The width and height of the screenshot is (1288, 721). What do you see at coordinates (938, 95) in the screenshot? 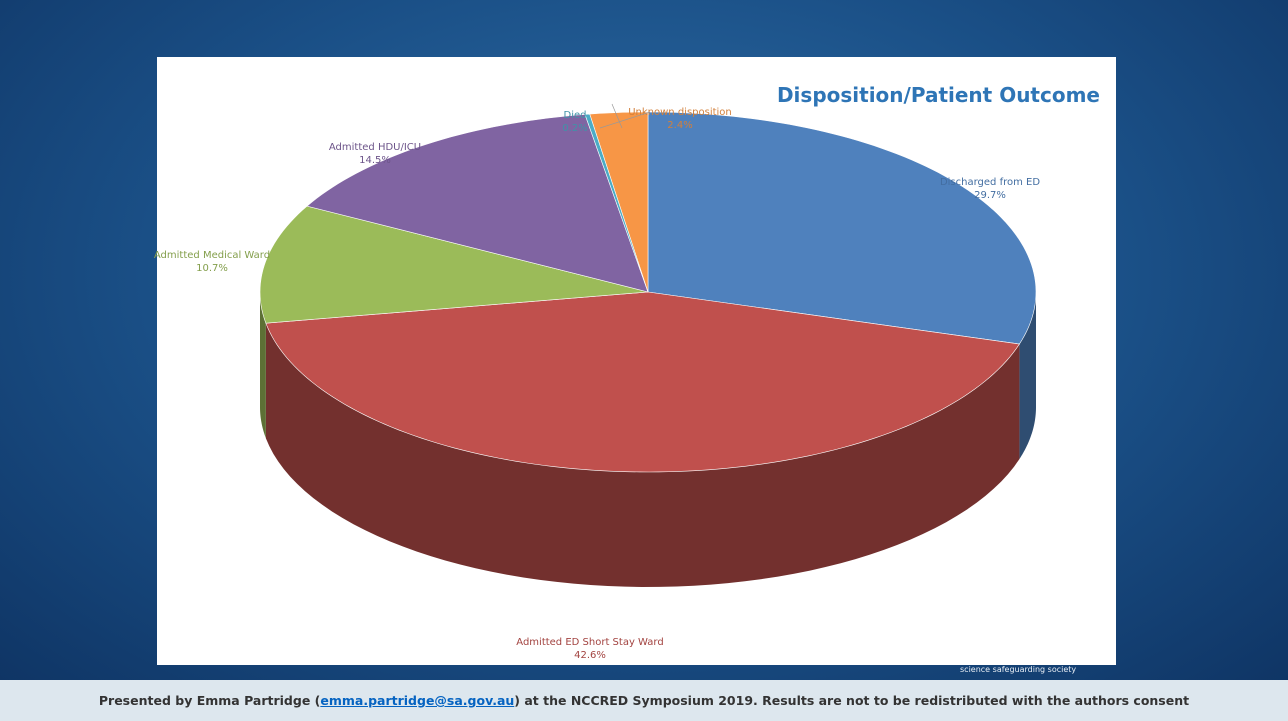
I see `chart-title: Disposition/Patient Outcome` at bounding box center [938, 95].